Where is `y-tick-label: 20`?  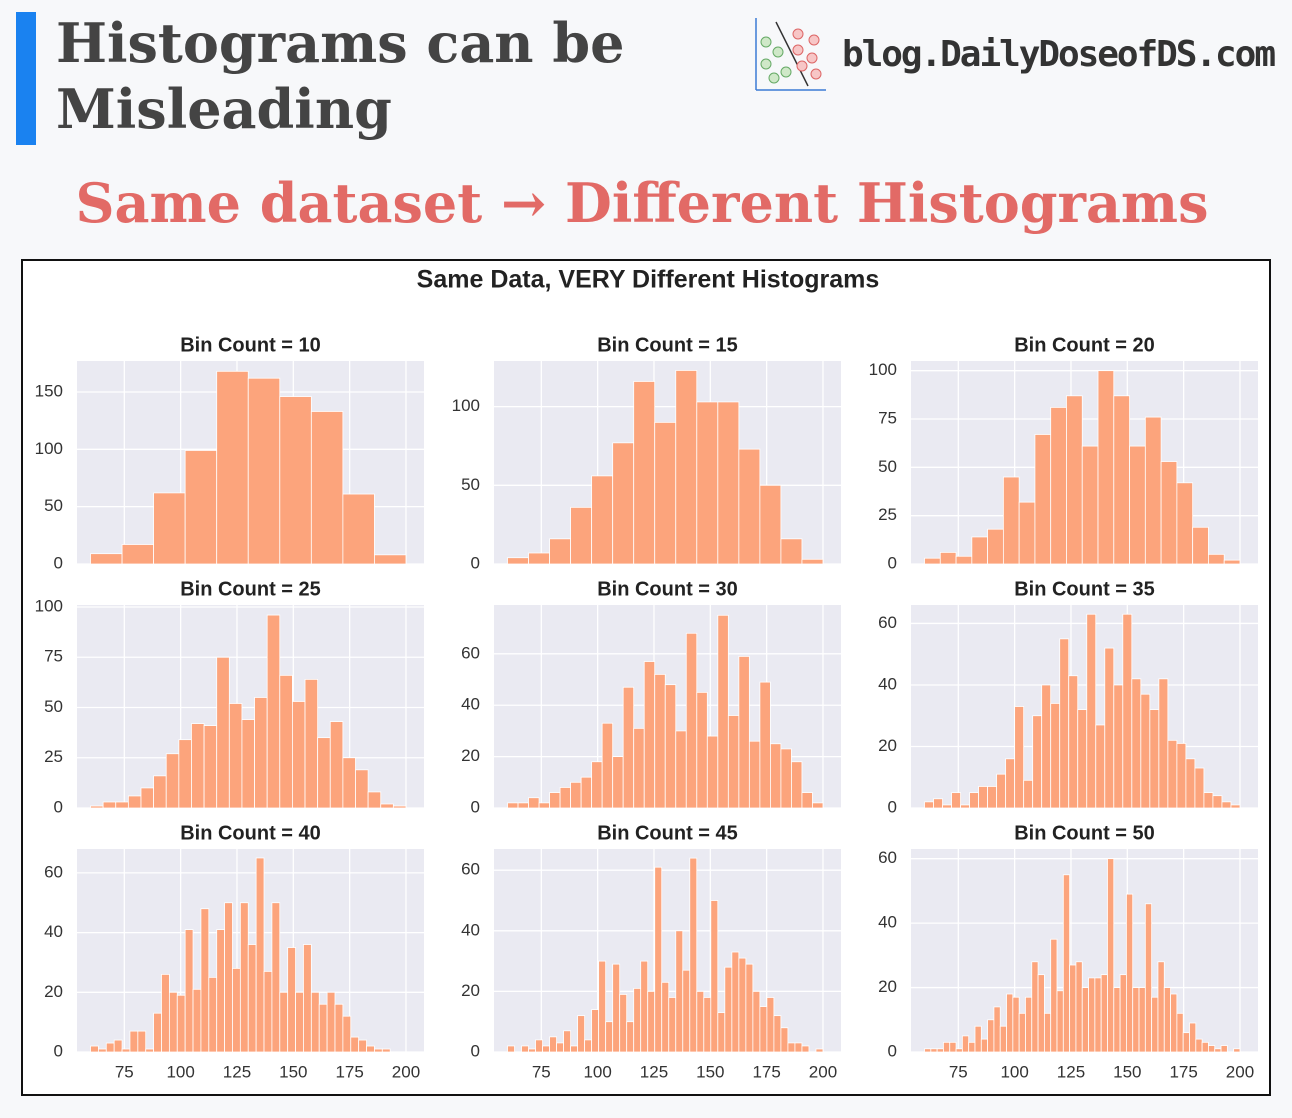 y-tick-label: 20 is located at coordinates (887, 745).